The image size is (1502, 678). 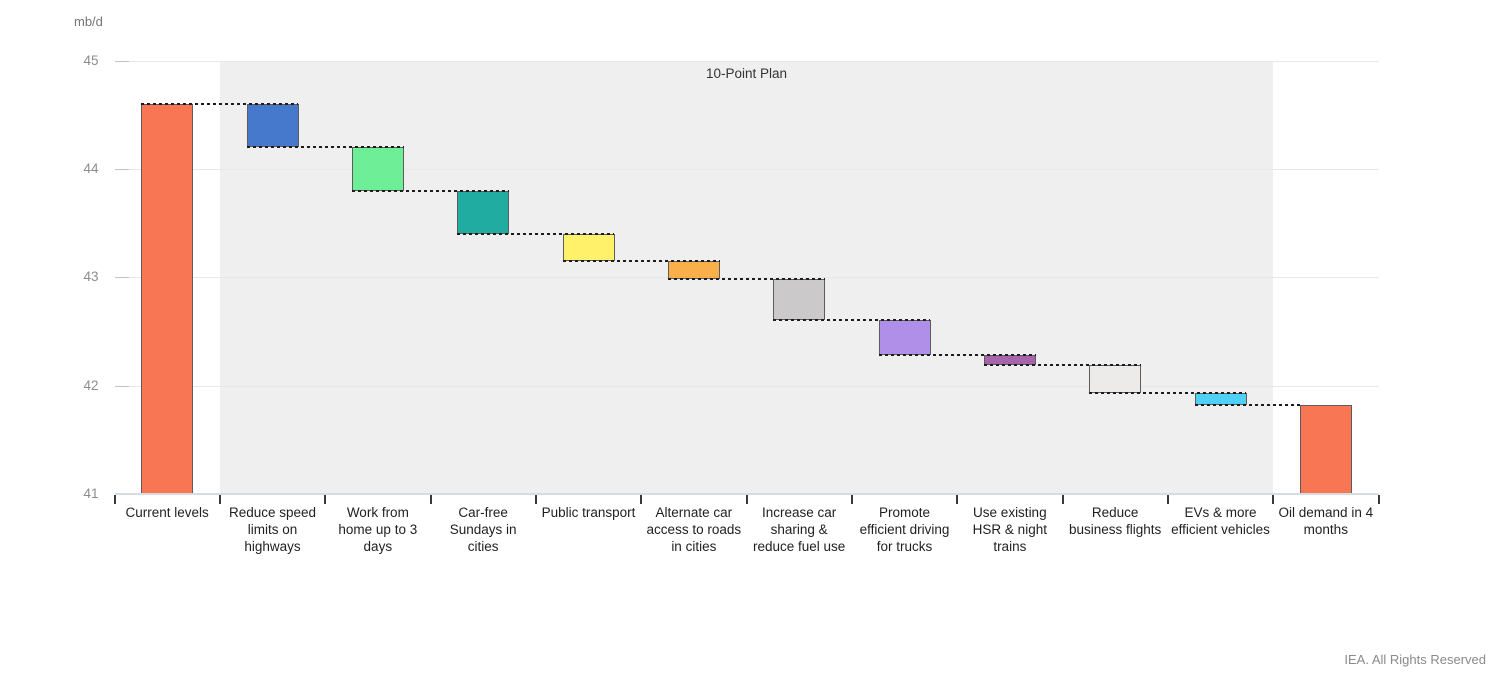 What do you see at coordinates (799, 529) in the screenshot?
I see `x-category-label-increase-car-sharing-reduce-fuel-use: Increase car sharing & reduce fuel use` at bounding box center [799, 529].